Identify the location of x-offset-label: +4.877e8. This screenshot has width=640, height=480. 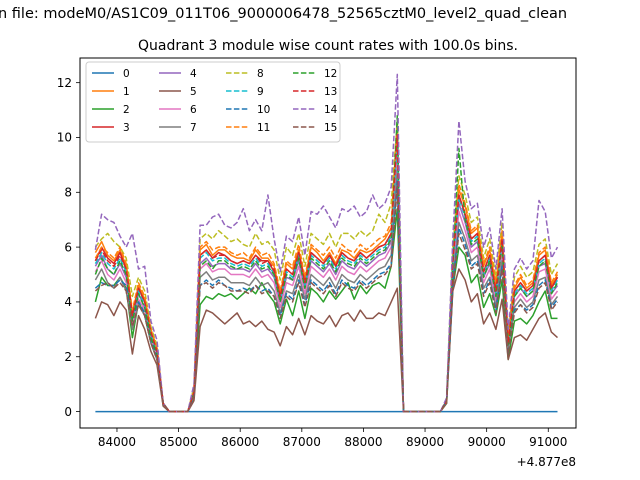
(546, 462).